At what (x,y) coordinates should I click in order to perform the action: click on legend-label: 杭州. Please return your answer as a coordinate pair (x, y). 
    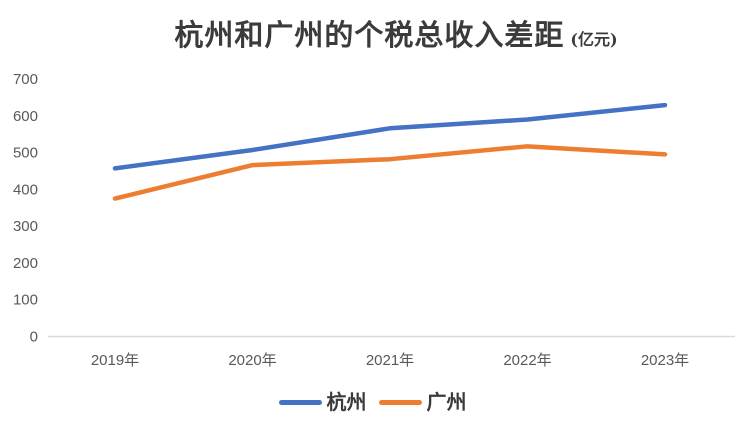
    Looking at the image, I should click on (346, 402).